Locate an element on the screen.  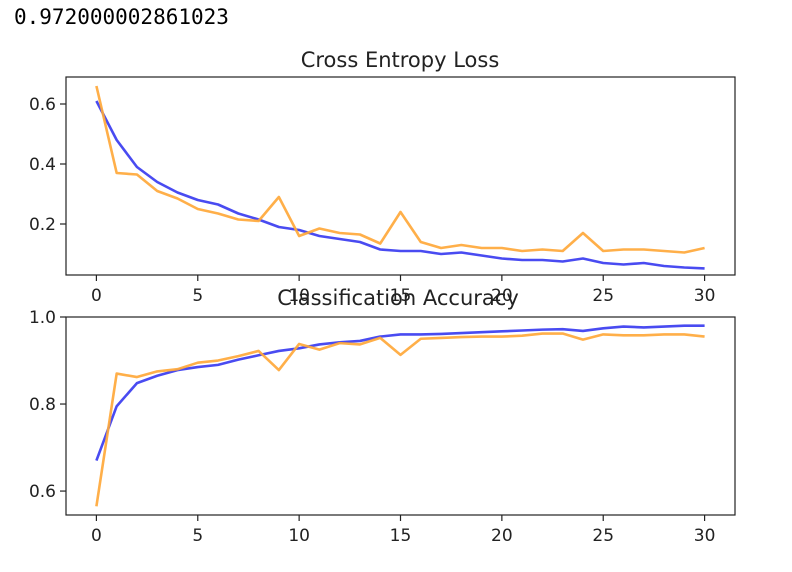
accuracy-x-tick-label: 25 is located at coordinates (603, 536).